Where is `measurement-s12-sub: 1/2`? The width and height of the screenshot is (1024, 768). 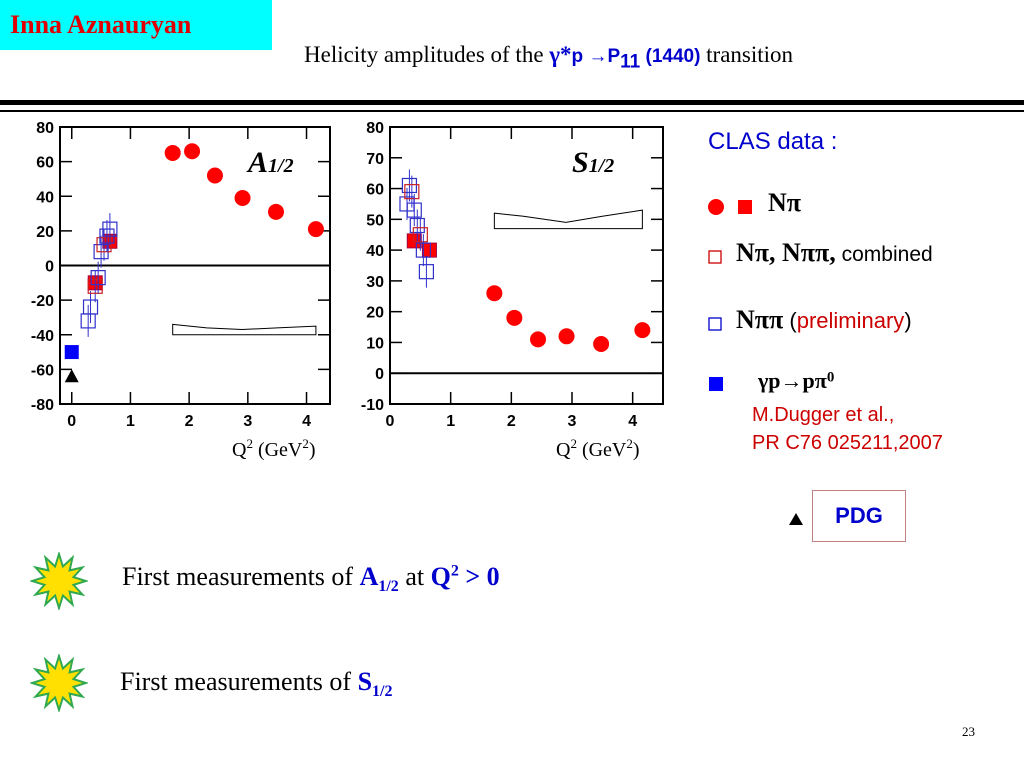 measurement-s12-sub: 1/2 is located at coordinates (382, 692).